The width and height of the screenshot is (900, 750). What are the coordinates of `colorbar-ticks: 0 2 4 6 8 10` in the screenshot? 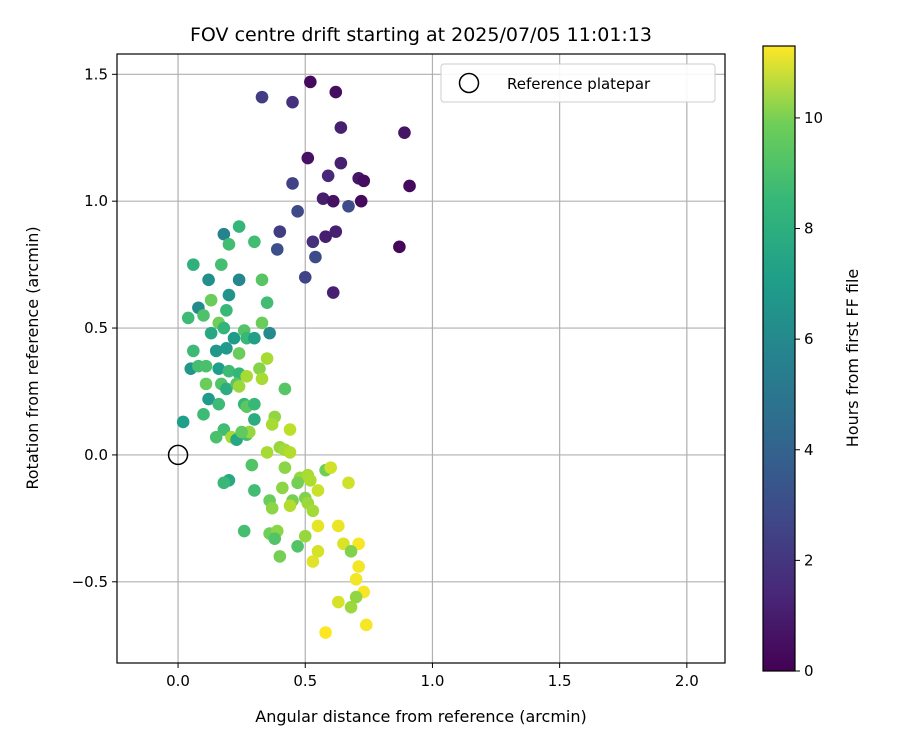 It's located at (809, 394).